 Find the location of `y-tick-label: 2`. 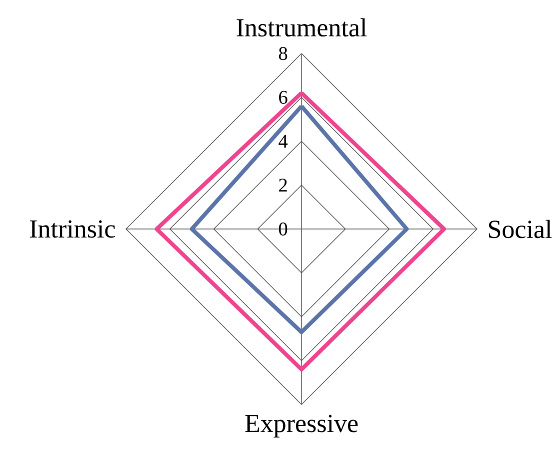

y-tick-label: 2 is located at coordinates (283, 185).